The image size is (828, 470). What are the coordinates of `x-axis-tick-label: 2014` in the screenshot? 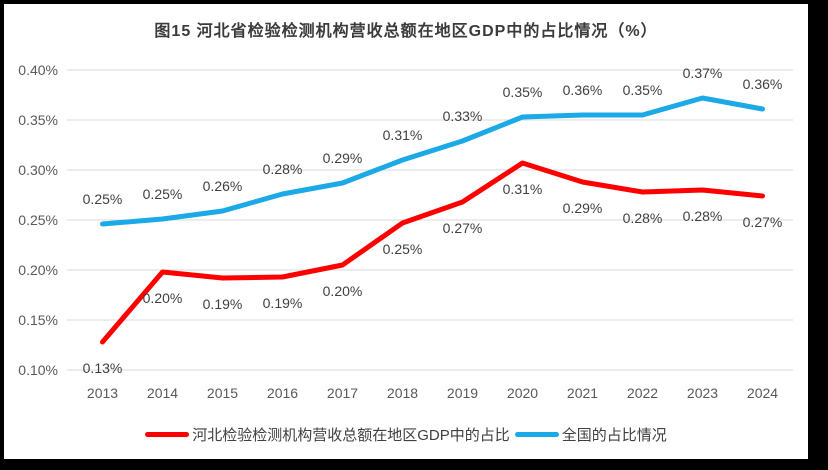 It's located at (162, 393).